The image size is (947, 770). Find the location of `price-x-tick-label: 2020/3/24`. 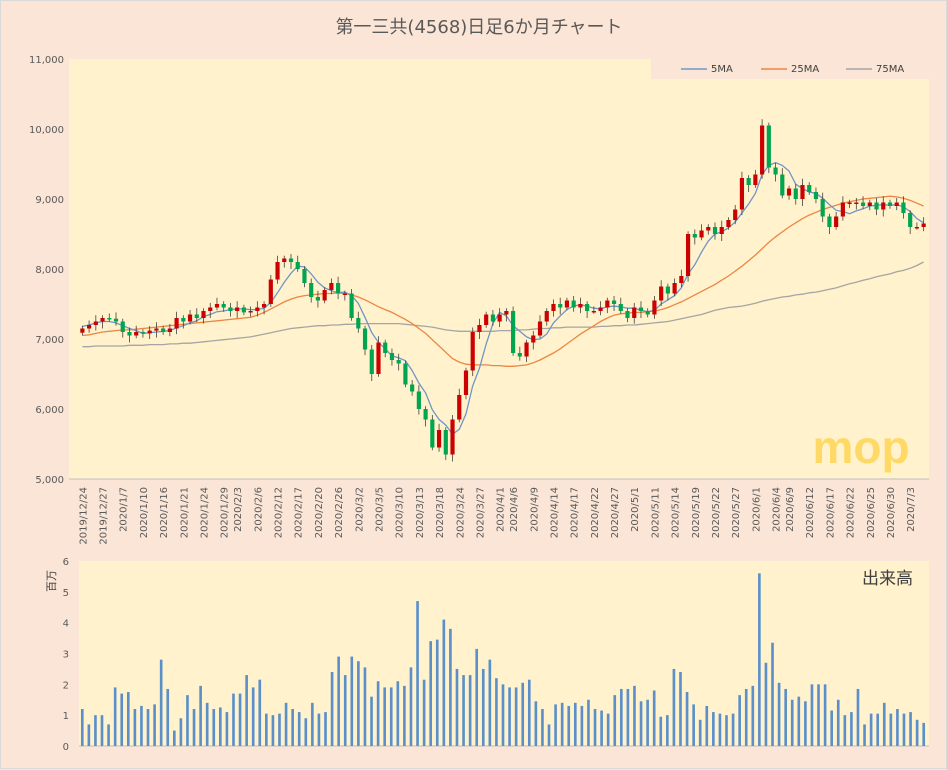

price-x-tick-label: 2020/3/24 is located at coordinates (460, 512).